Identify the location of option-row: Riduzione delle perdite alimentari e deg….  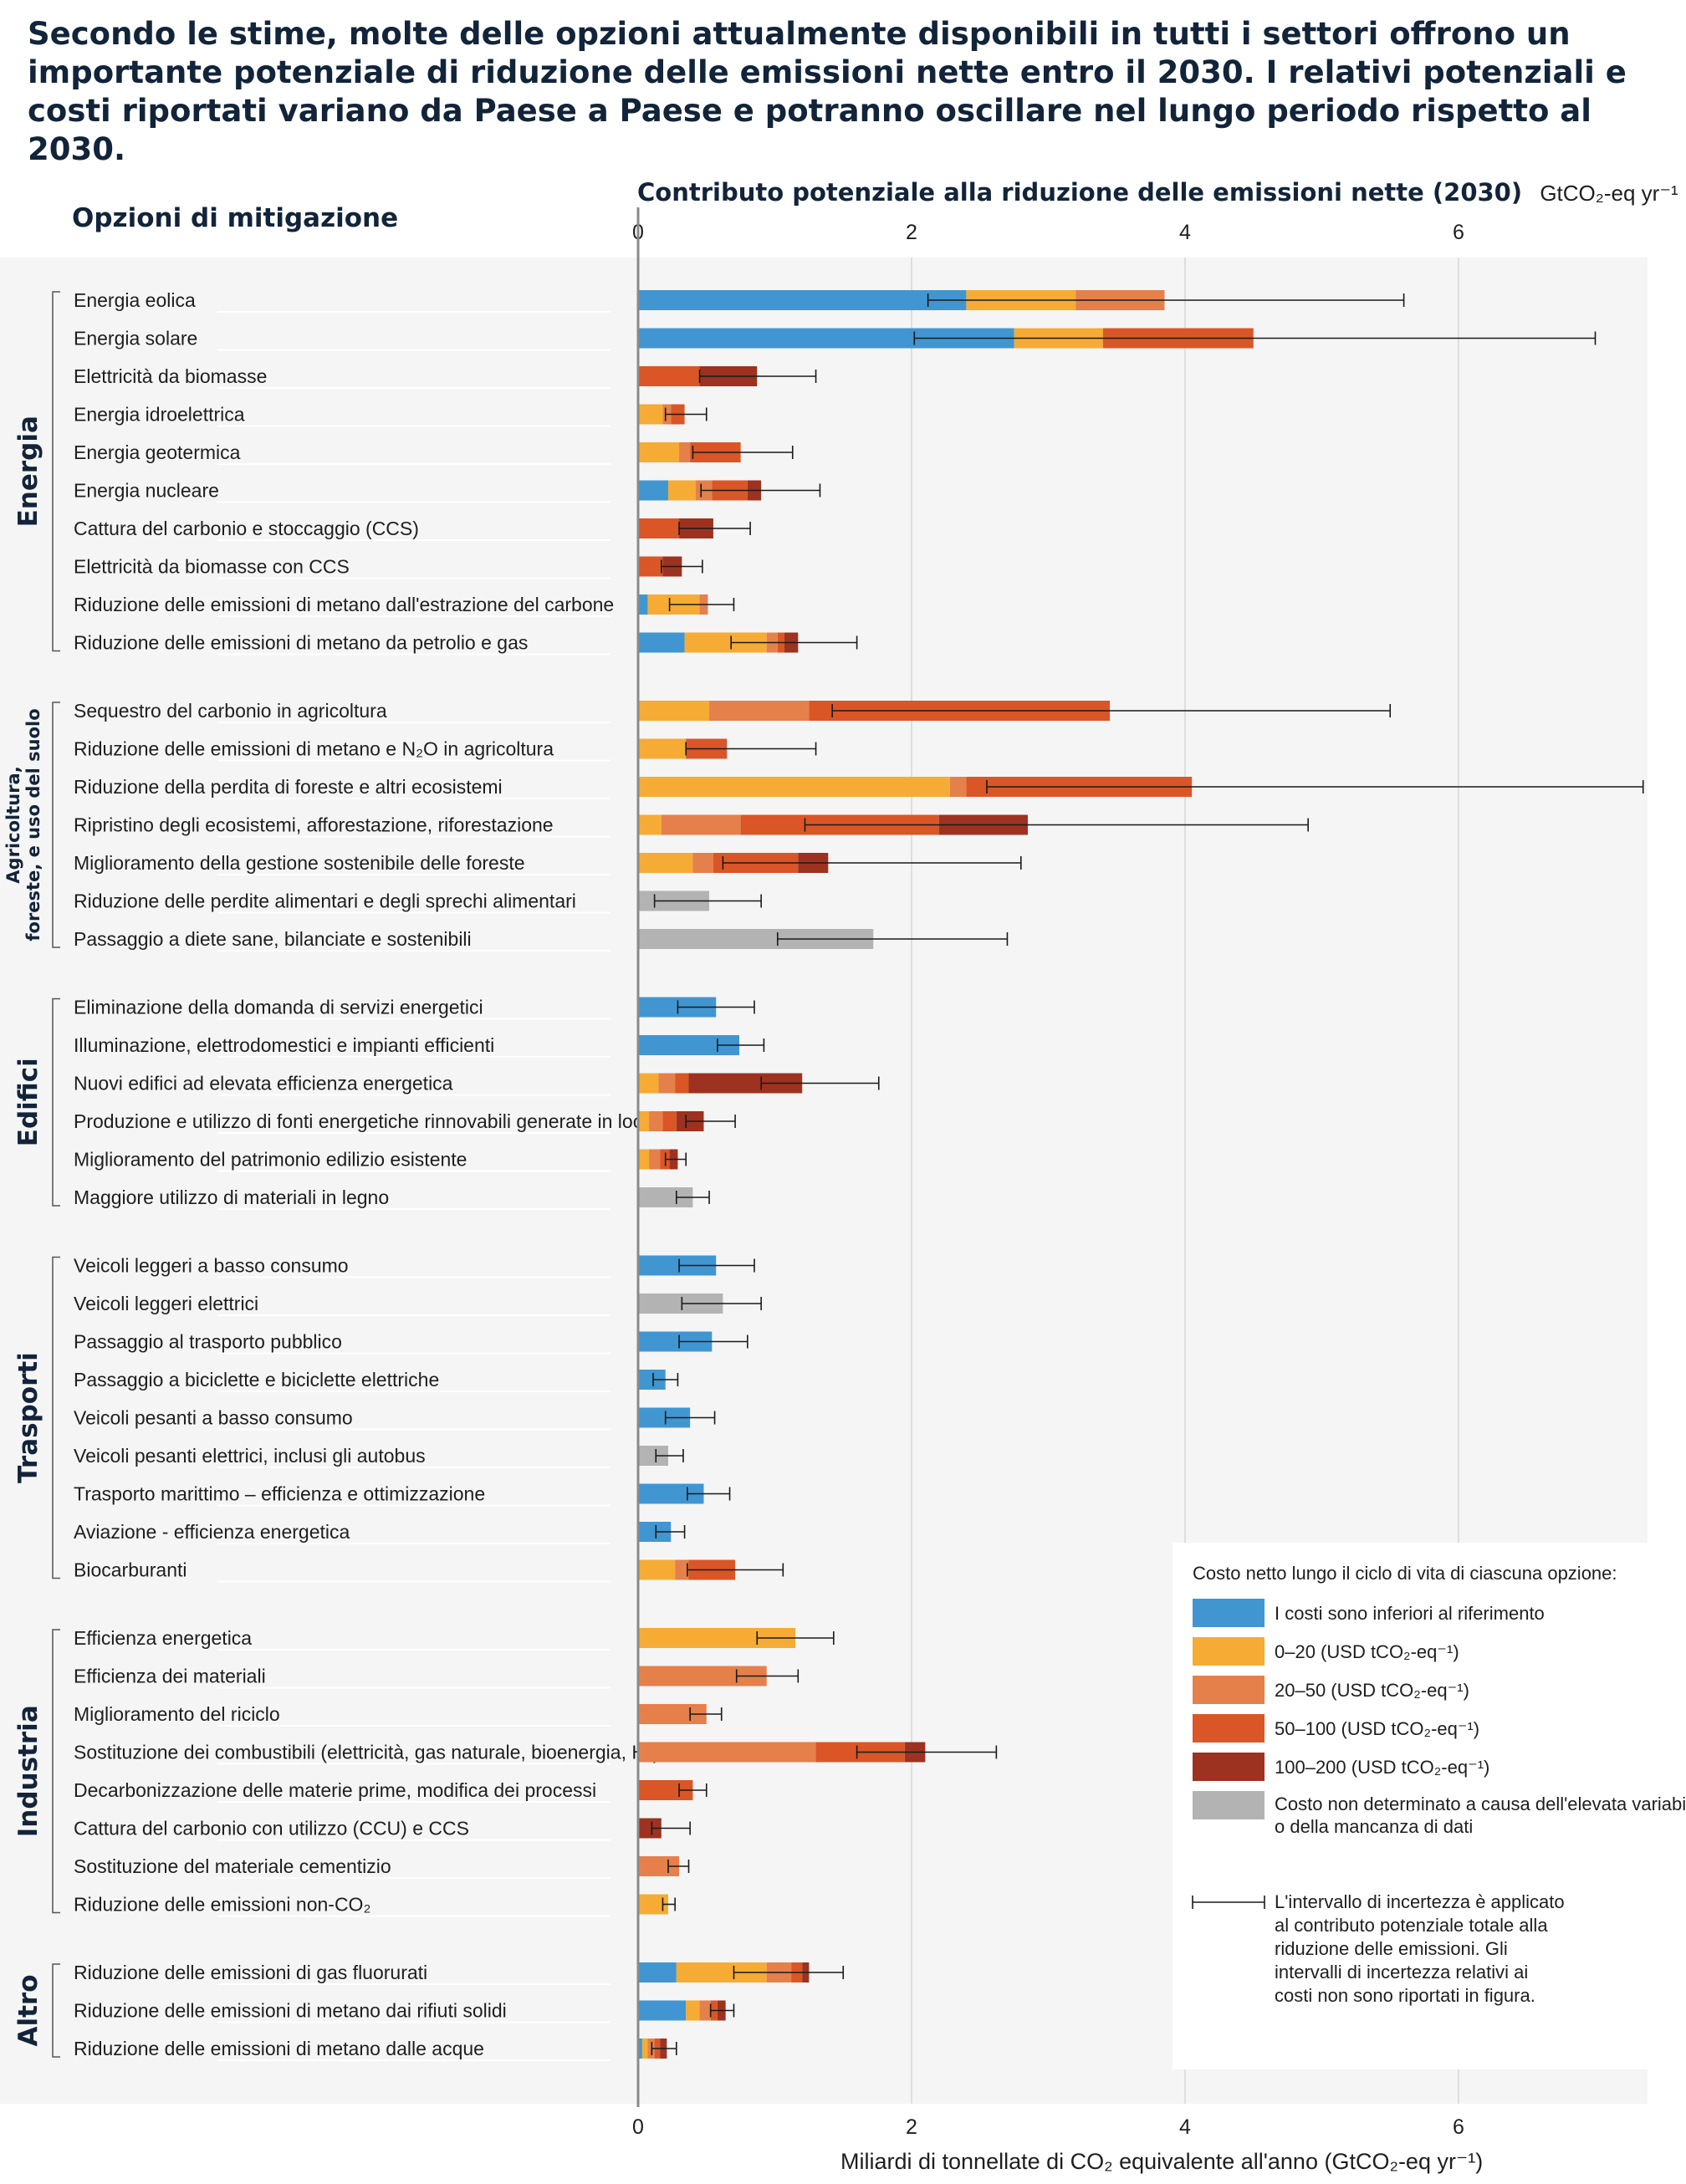
(418, 902).